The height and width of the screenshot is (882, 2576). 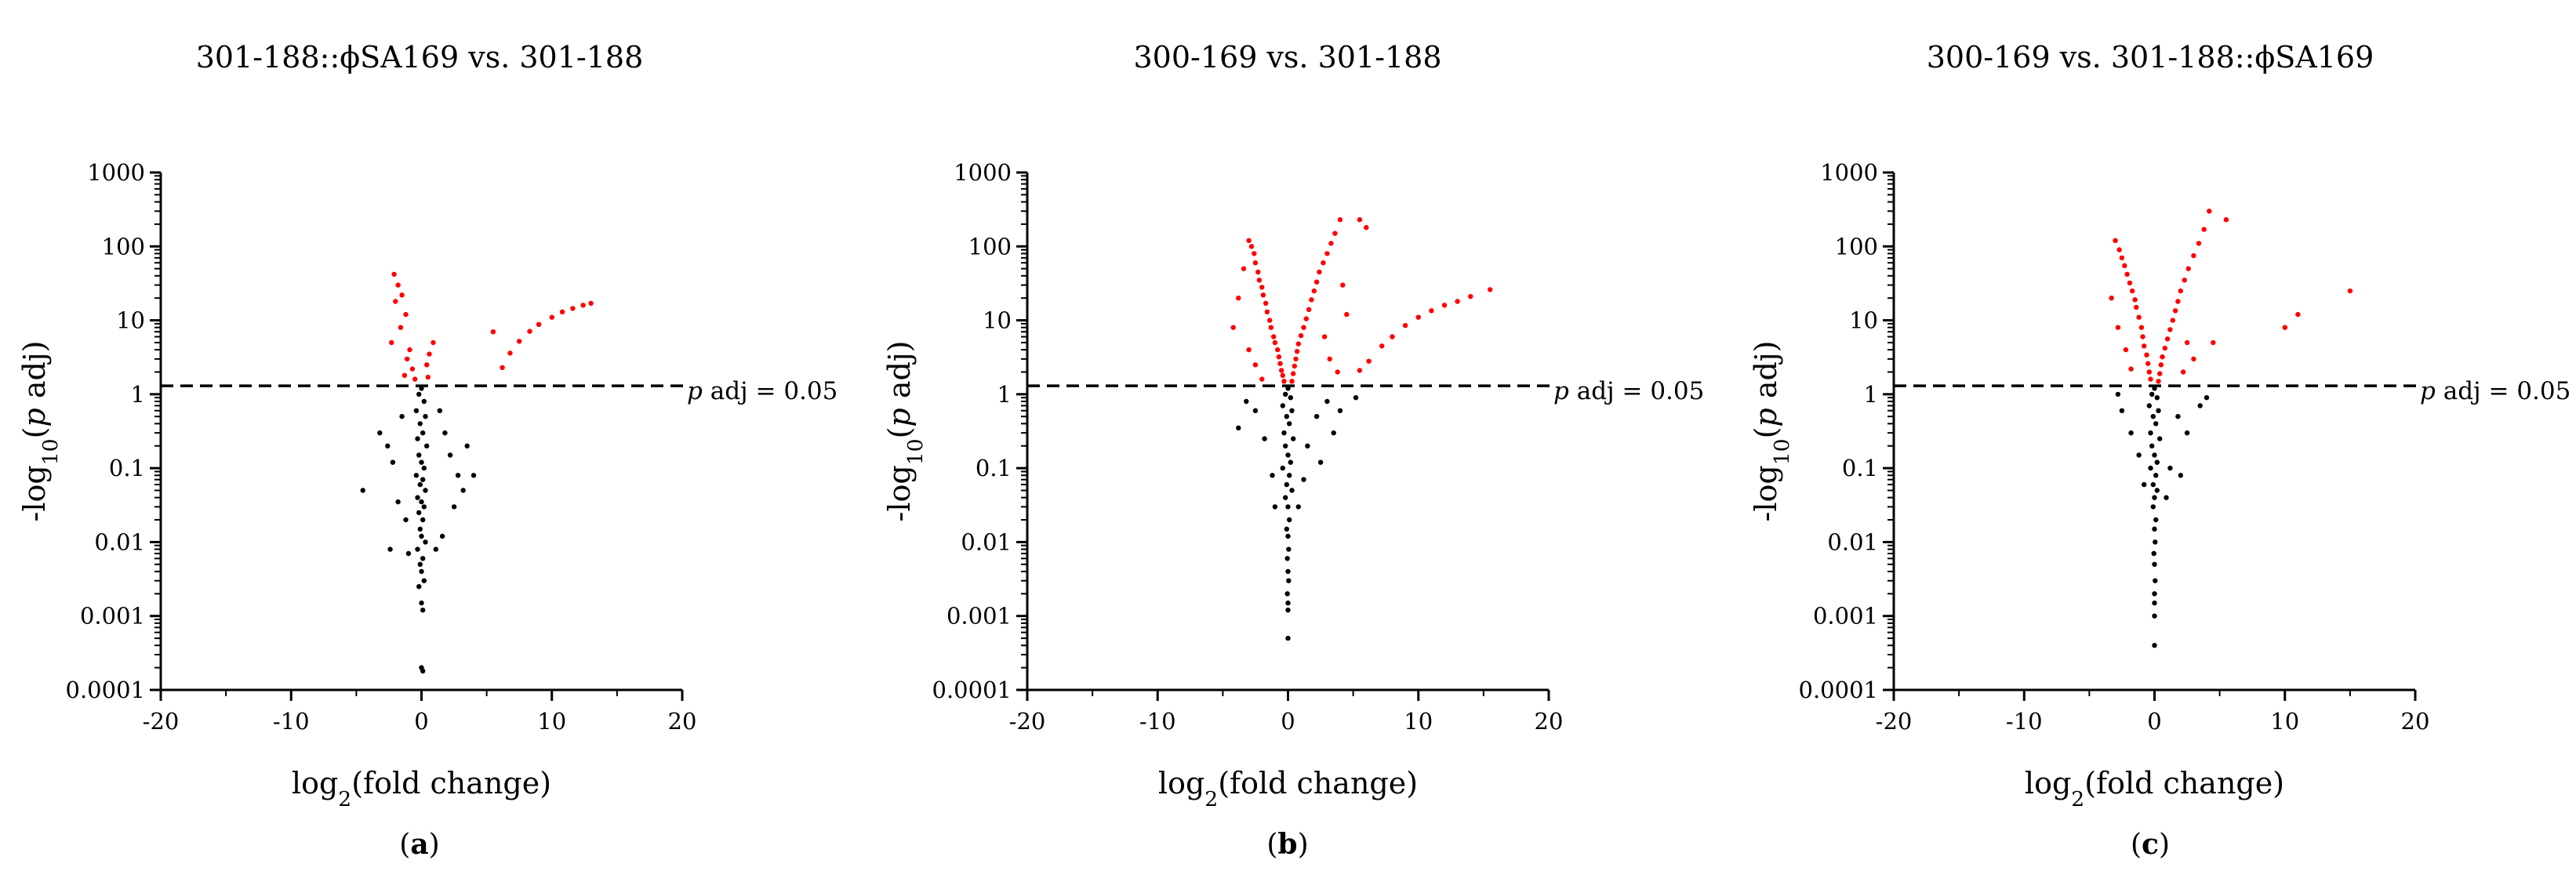 I want to click on y-tick-label: 0.0001, so click(x=972, y=690).